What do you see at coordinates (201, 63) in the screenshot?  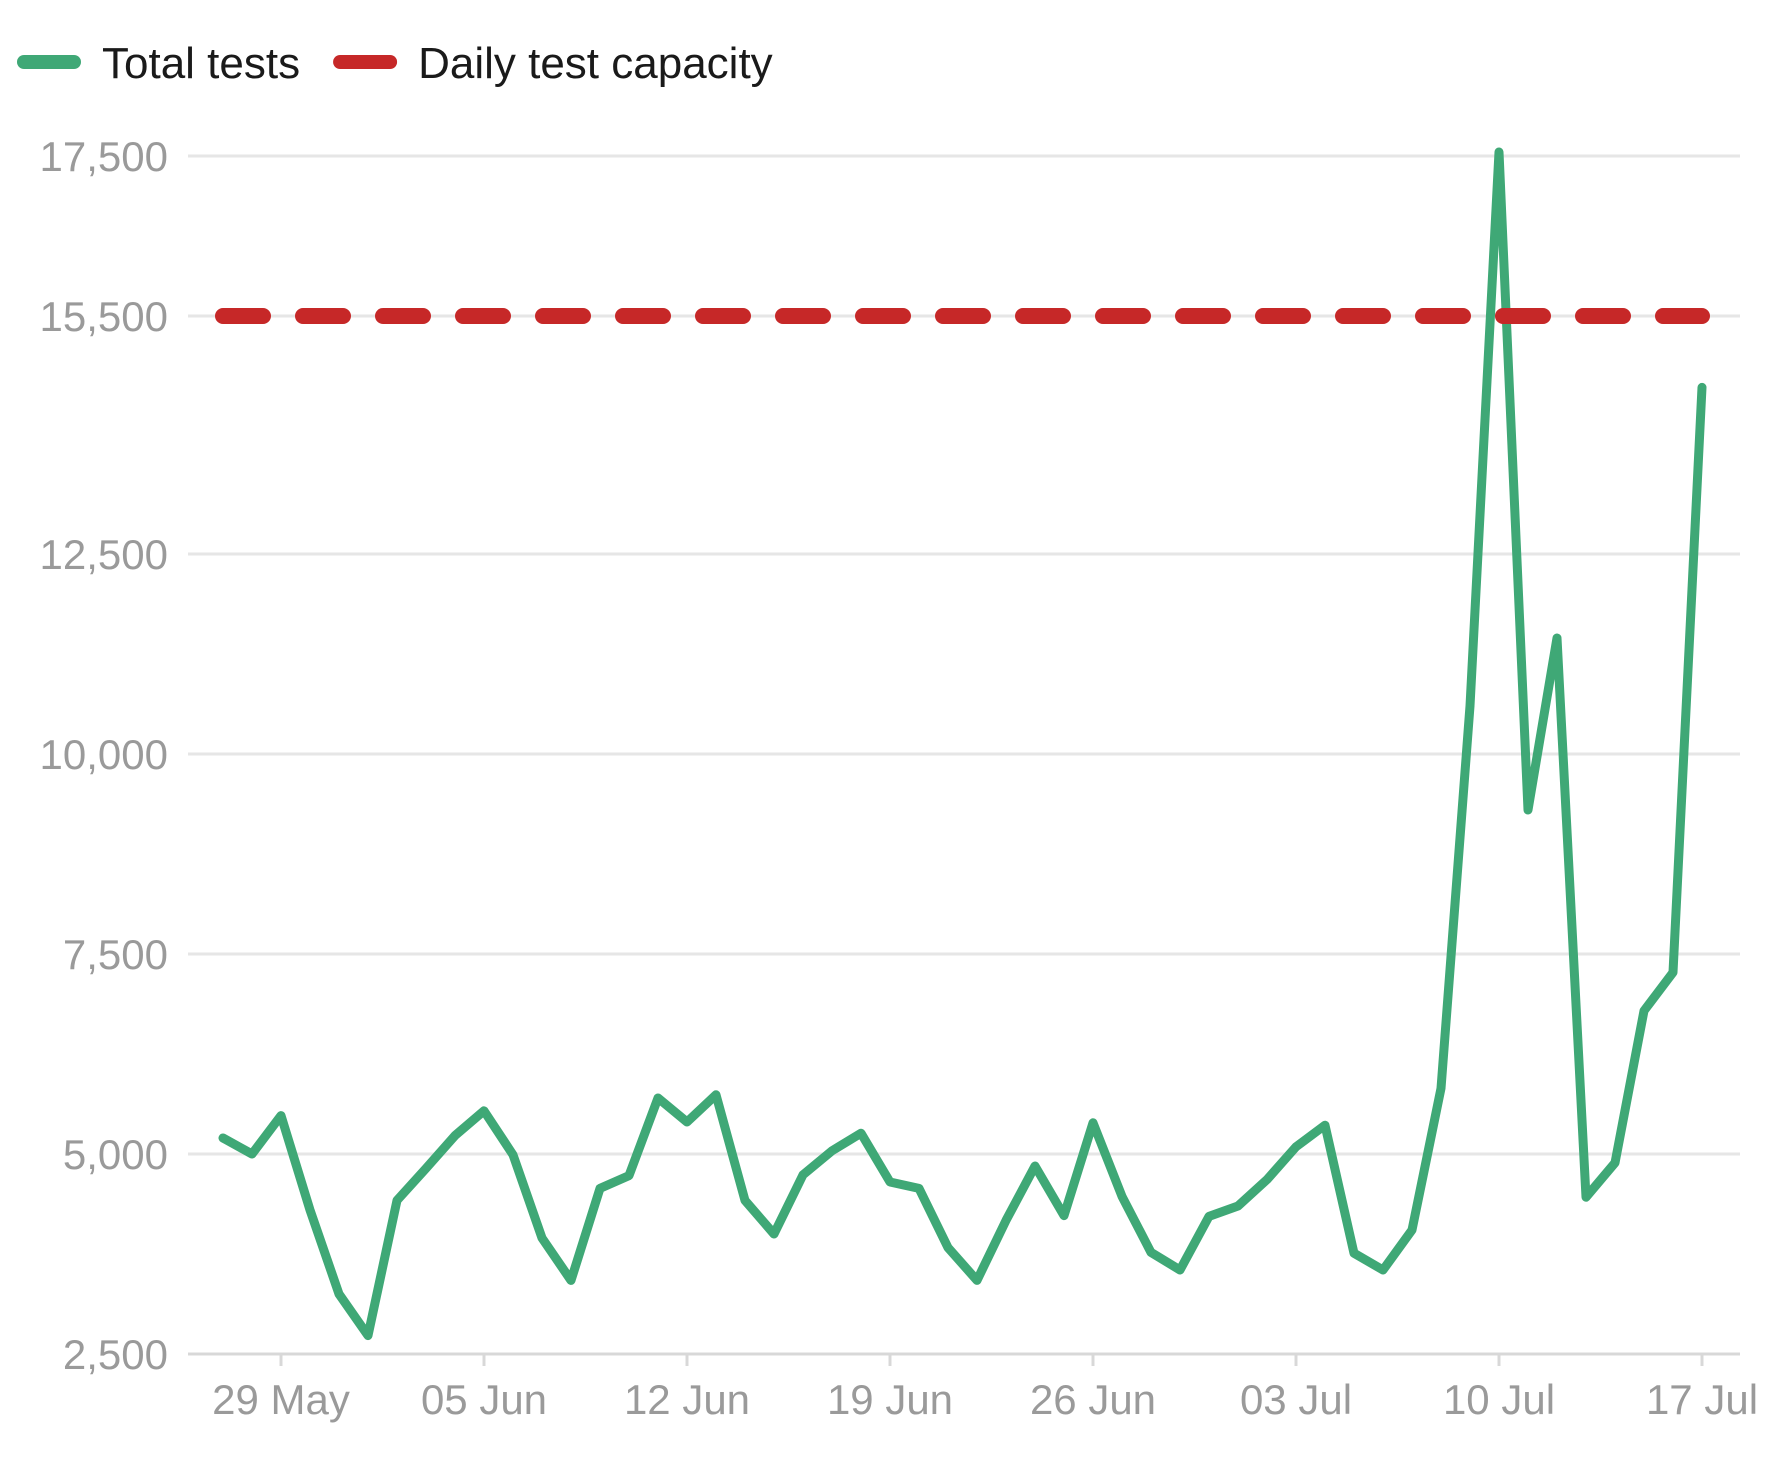 I see `legend-label: Total tests` at bounding box center [201, 63].